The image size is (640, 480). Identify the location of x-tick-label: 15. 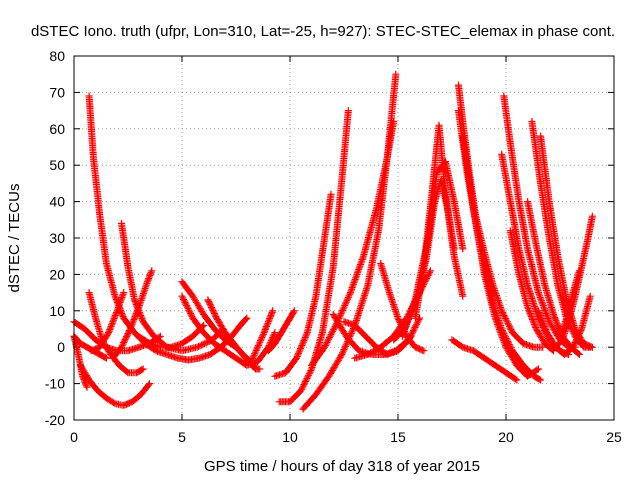
(398, 437).